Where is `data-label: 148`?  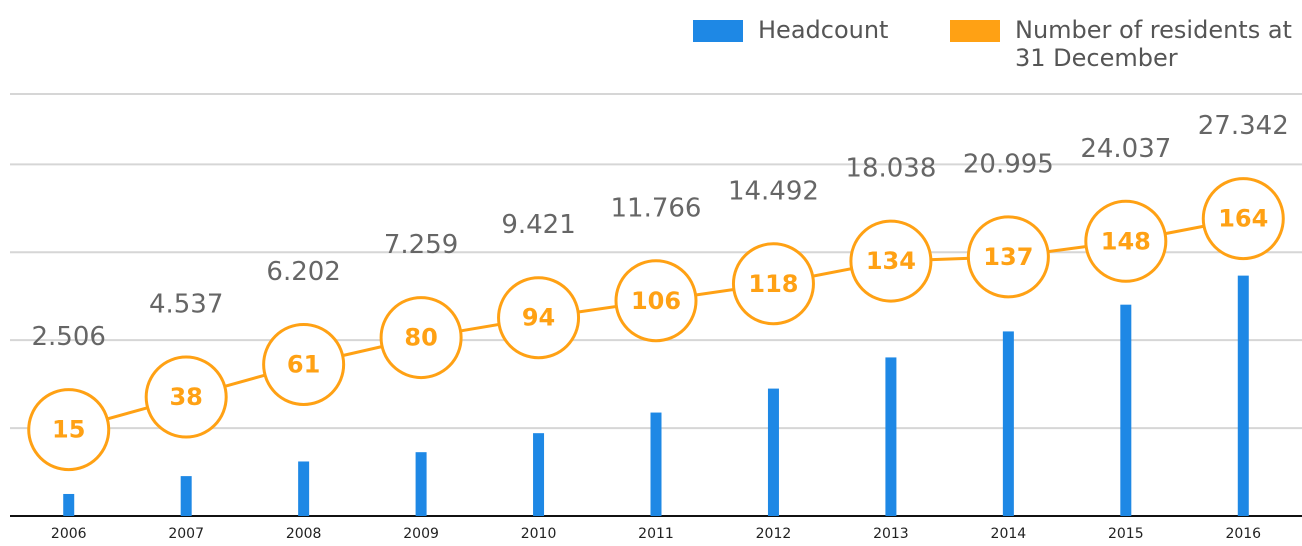
data-label: 148 is located at coordinates (1126, 241).